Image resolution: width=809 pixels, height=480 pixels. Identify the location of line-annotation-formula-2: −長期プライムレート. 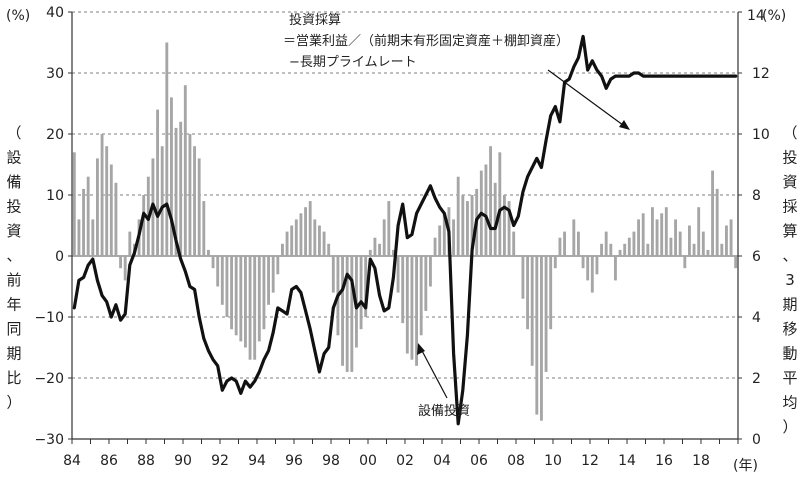
(353, 62).